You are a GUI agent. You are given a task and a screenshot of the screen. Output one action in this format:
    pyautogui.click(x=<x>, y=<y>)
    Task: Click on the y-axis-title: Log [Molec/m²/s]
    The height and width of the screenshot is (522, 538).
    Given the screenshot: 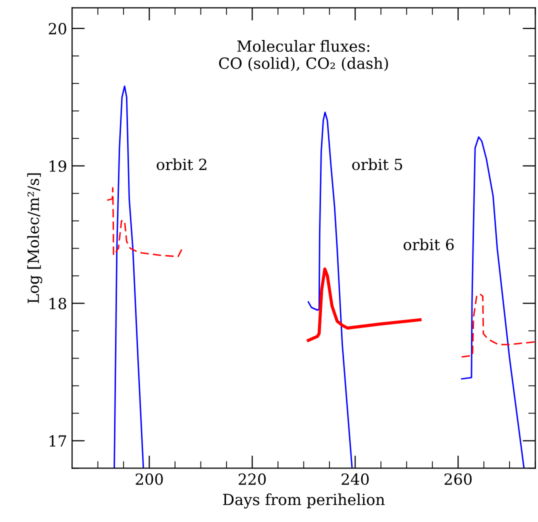 What is the action you would take?
    pyautogui.click(x=34, y=238)
    